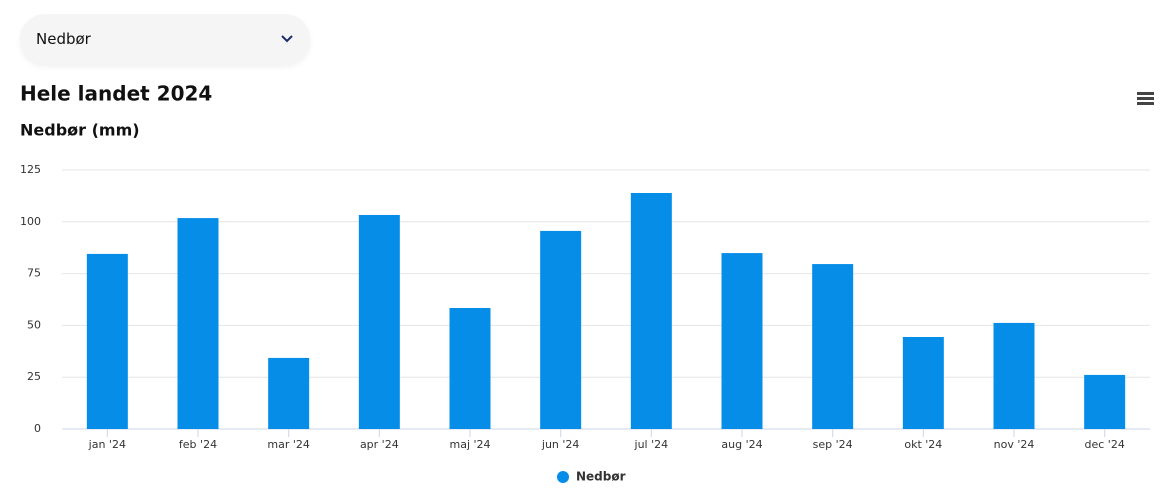  I want to click on x-tick-label: jun '24, so click(560, 444).